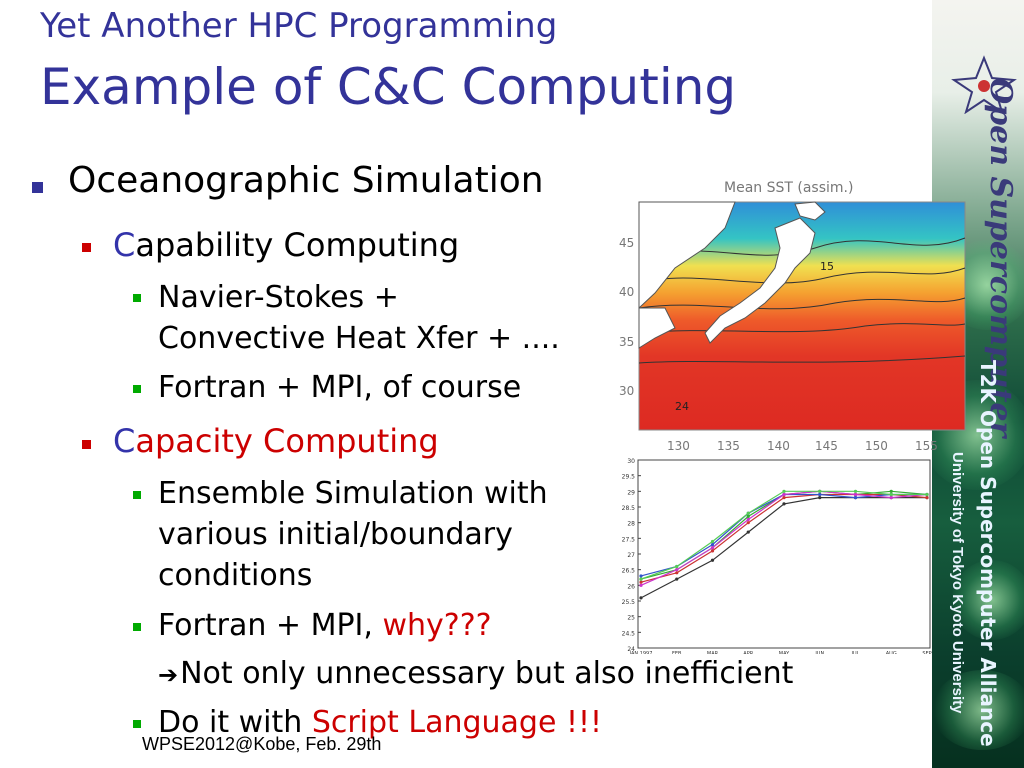 The image size is (1024, 768). I want to click on capability-rest: apability Computing, so click(297, 245).